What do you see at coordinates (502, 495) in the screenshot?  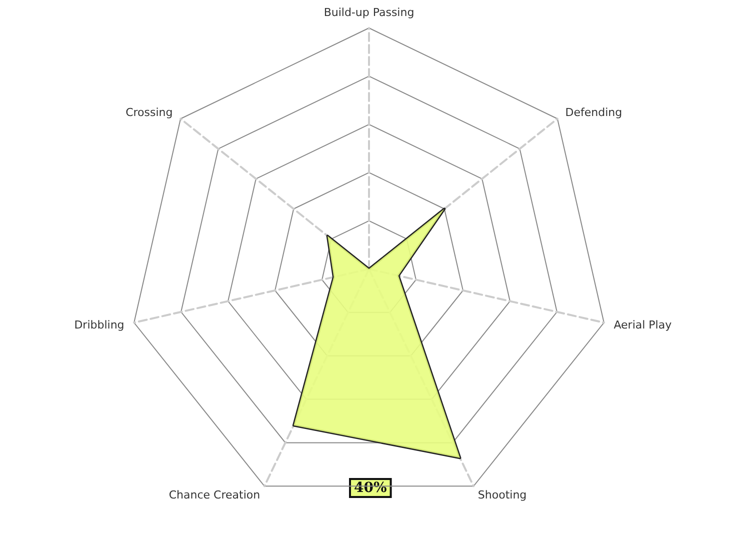 I see `spoke-label: Shooting` at bounding box center [502, 495].